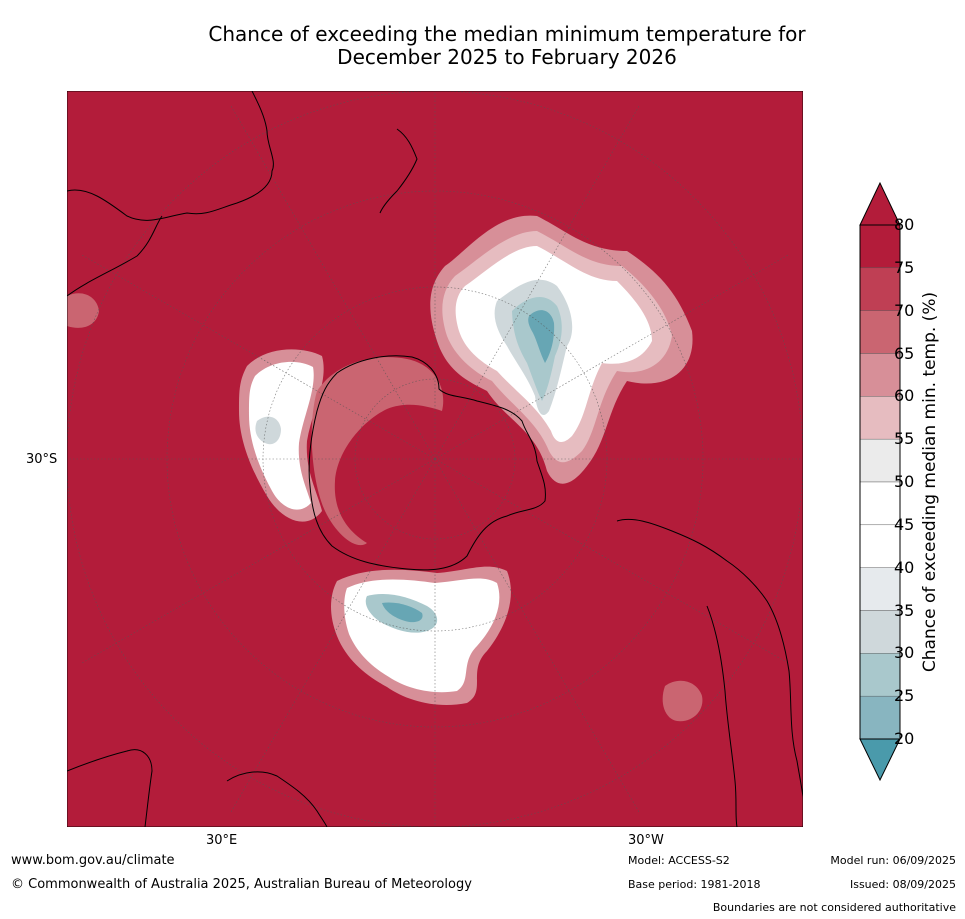  Describe the element at coordinates (561, 349) in the screenshot. I see `neutral-region-atlantic` at that location.